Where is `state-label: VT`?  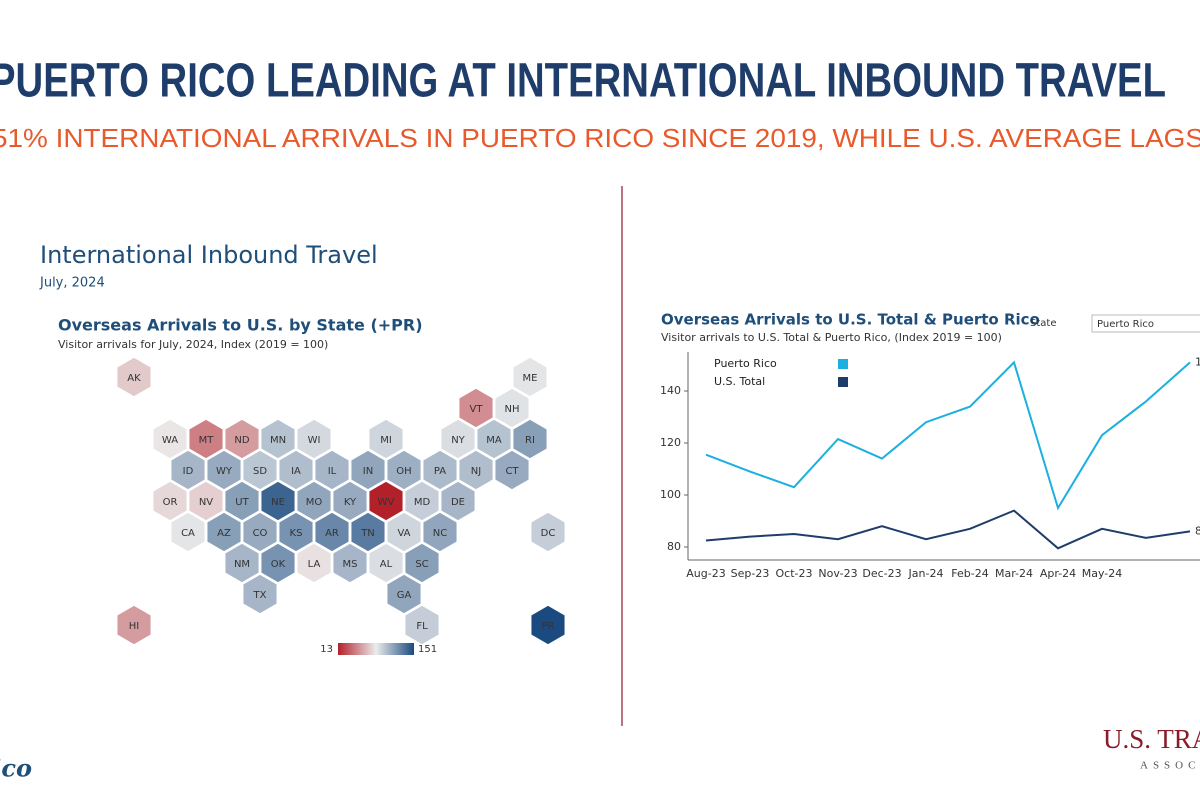 state-label: VT is located at coordinates (477, 409).